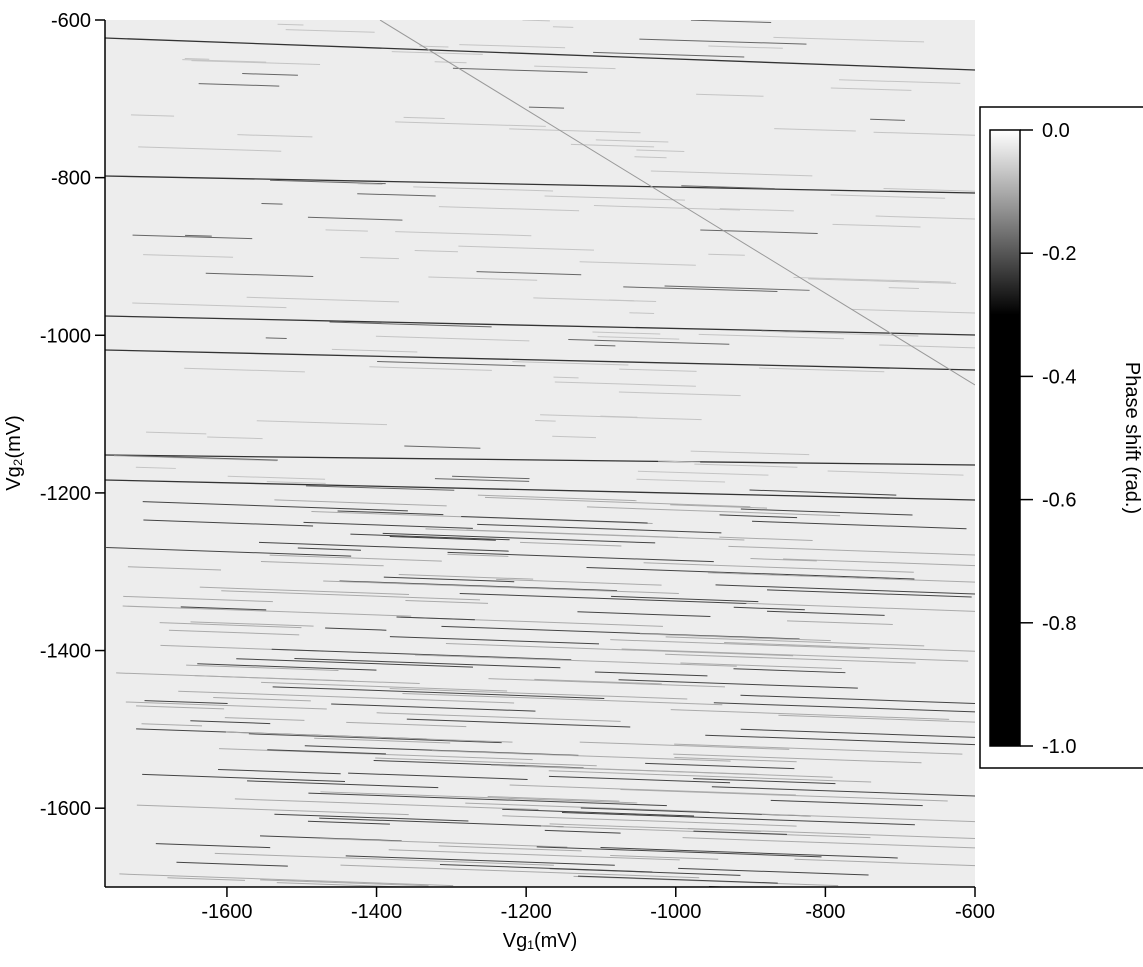 This screenshot has height=967, width=1143. I want to click on x-tick-label: -1400, so click(376, 912).